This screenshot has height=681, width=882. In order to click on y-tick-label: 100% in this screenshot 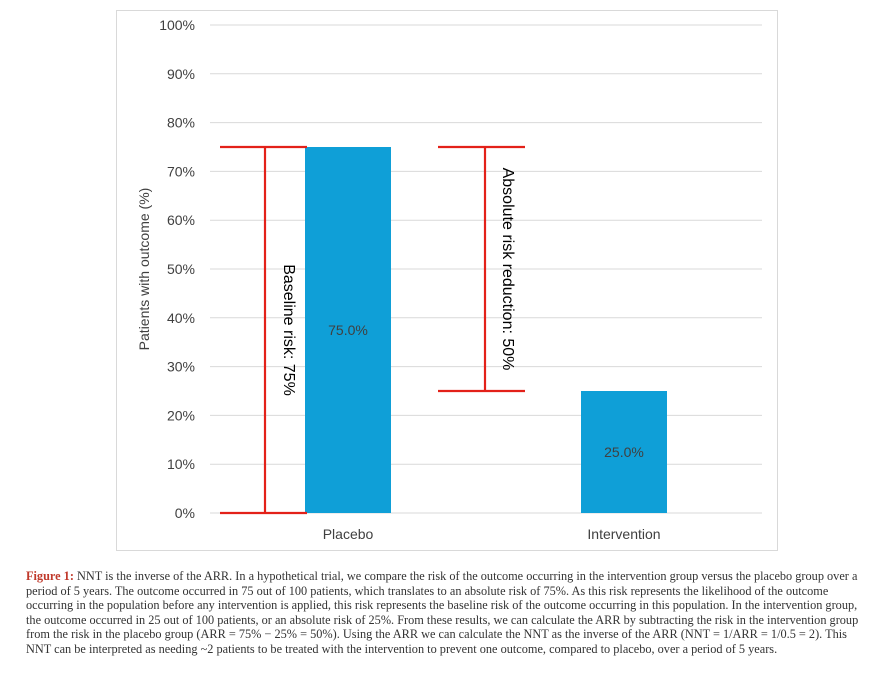, I will do `click(177, 25)`.